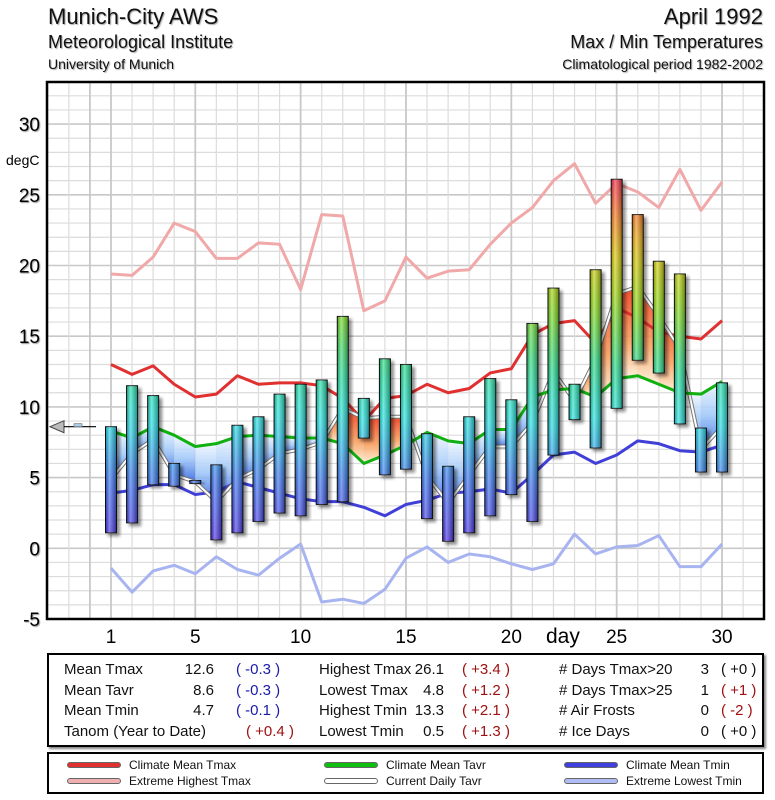  I want to click on stat-row: Lowest Tmax 4.8 ( +1.2 ), so click(434, 691).